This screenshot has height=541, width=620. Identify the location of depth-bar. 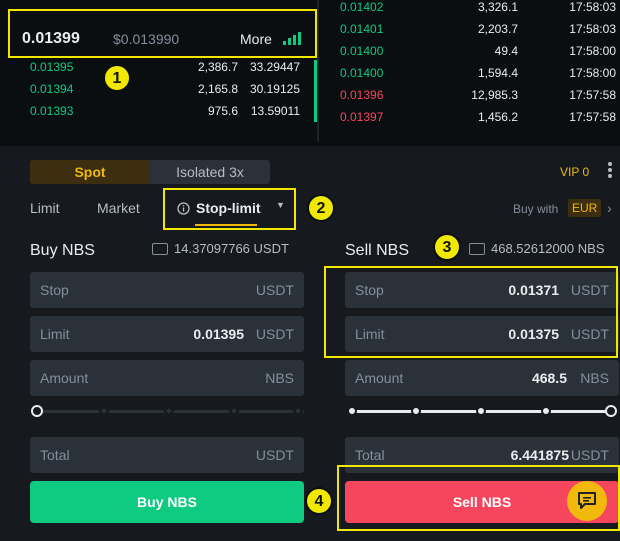
(315, 91).